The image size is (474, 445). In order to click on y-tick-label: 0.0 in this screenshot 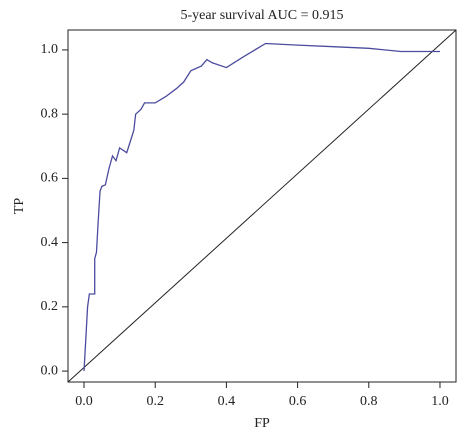, I will do `click(50, 370)`.